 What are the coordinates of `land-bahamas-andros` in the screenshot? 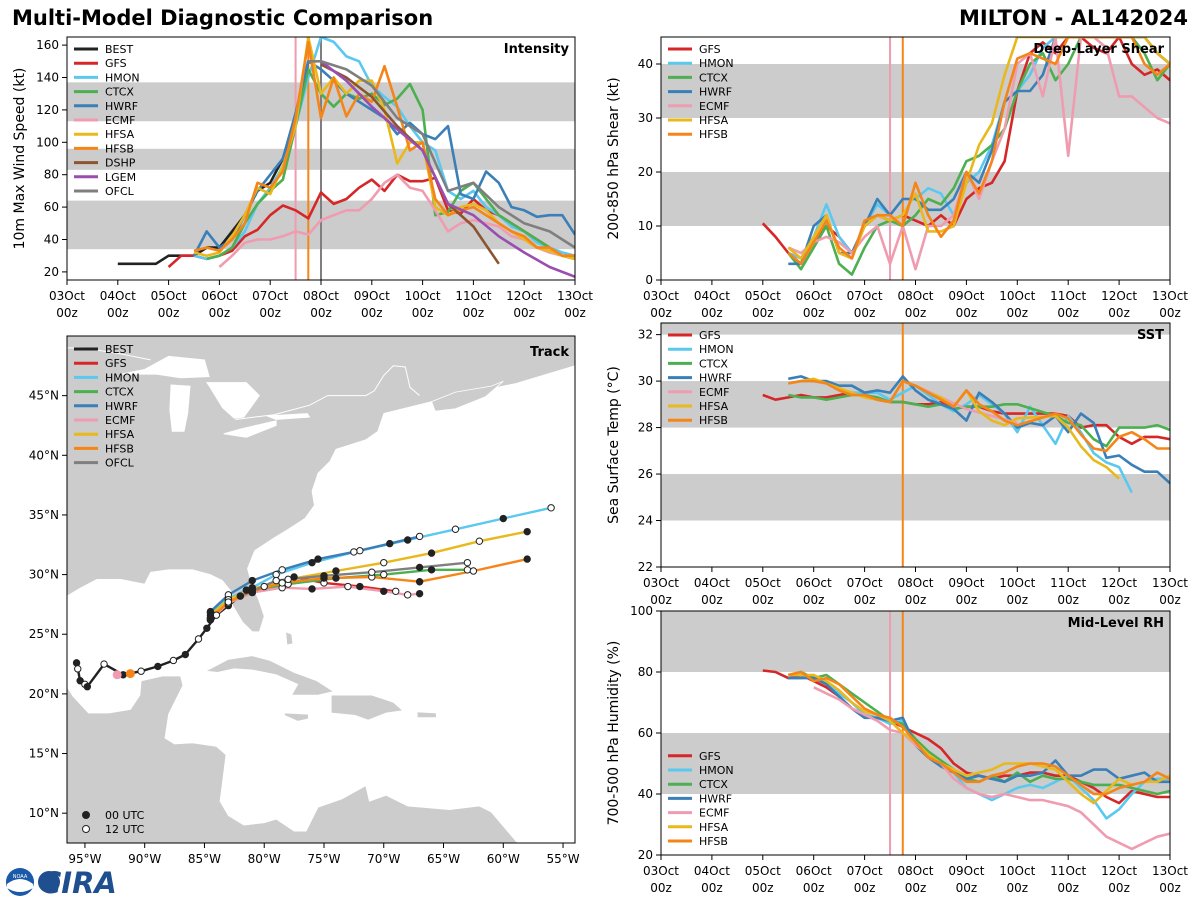 It's located at (289, 638).